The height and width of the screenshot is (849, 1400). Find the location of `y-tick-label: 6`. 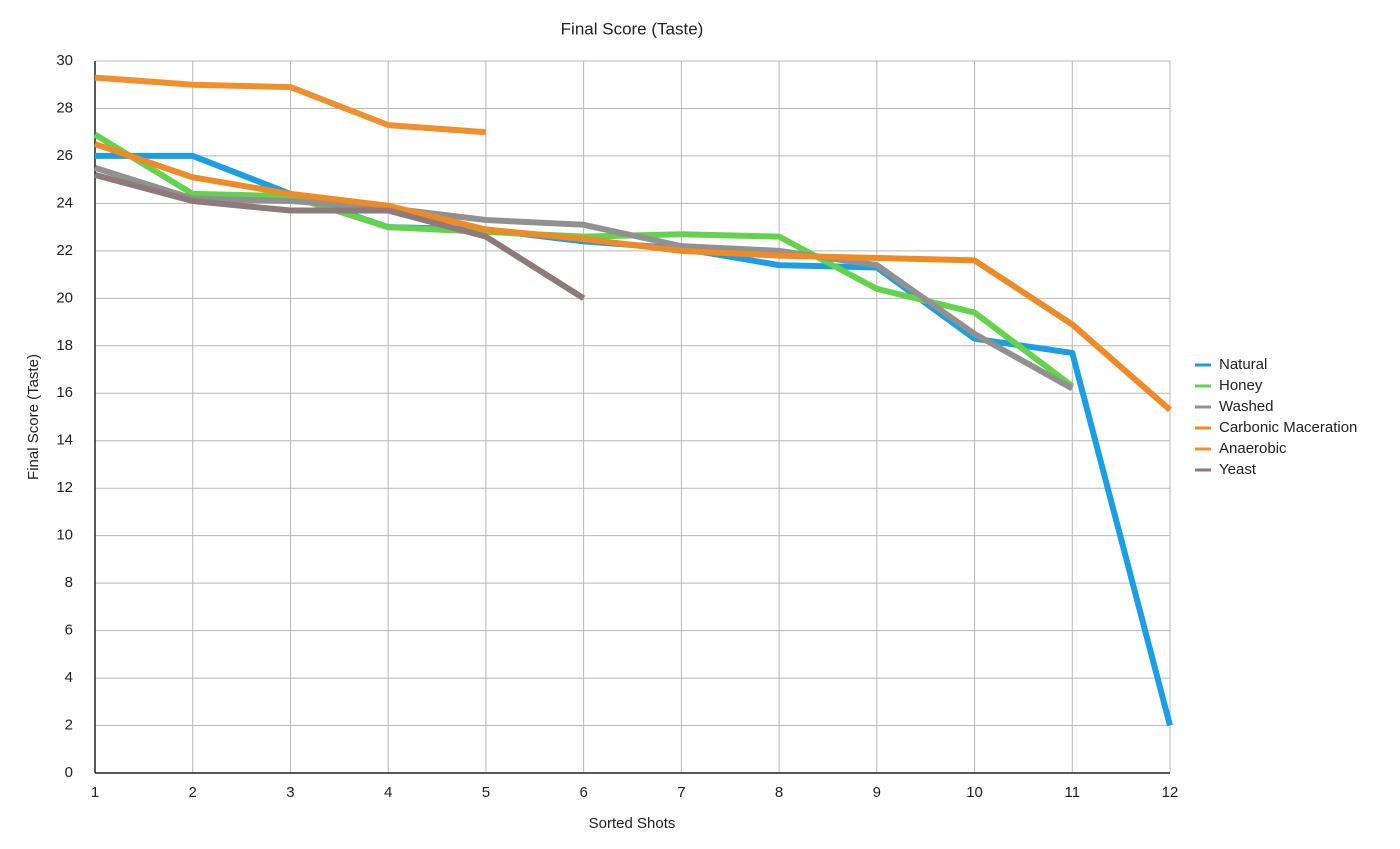

y-tick-label: 6 is located at coordinates (69, 630).